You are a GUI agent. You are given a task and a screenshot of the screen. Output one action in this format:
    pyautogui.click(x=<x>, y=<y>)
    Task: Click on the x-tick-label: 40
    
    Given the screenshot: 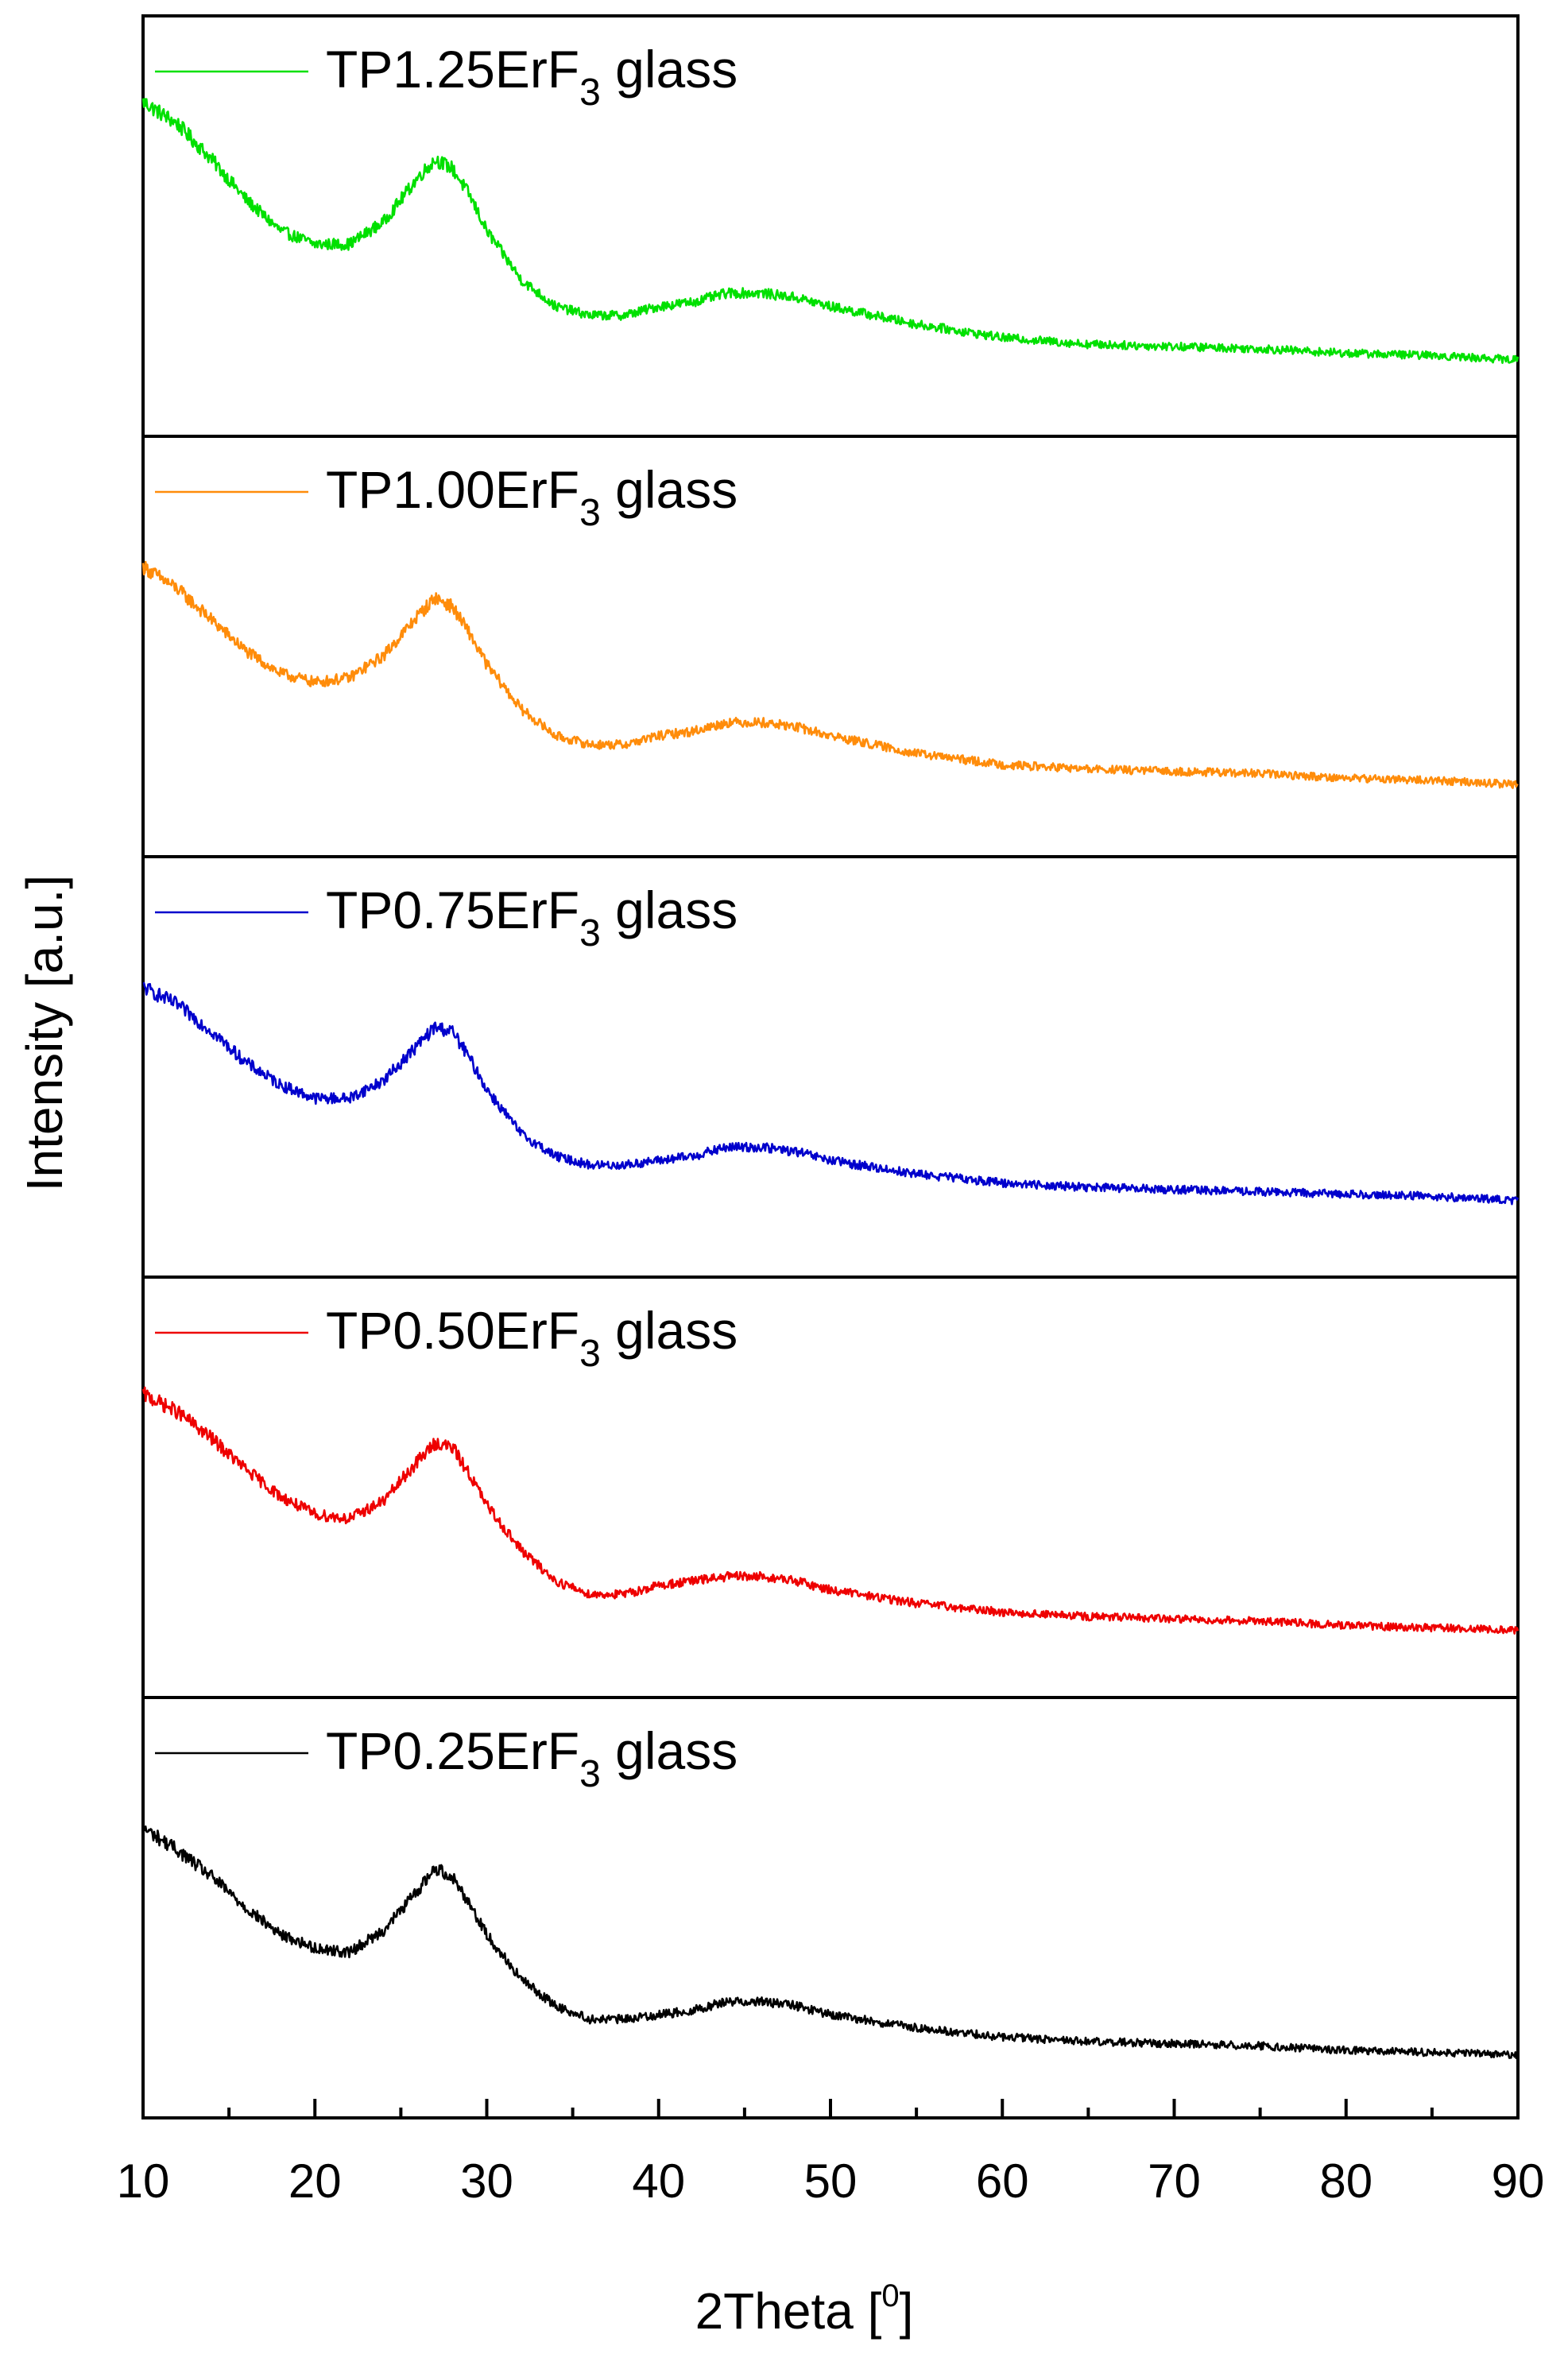 What is the action you would take?
    pyautogui.click(x=658, y=2181)
    